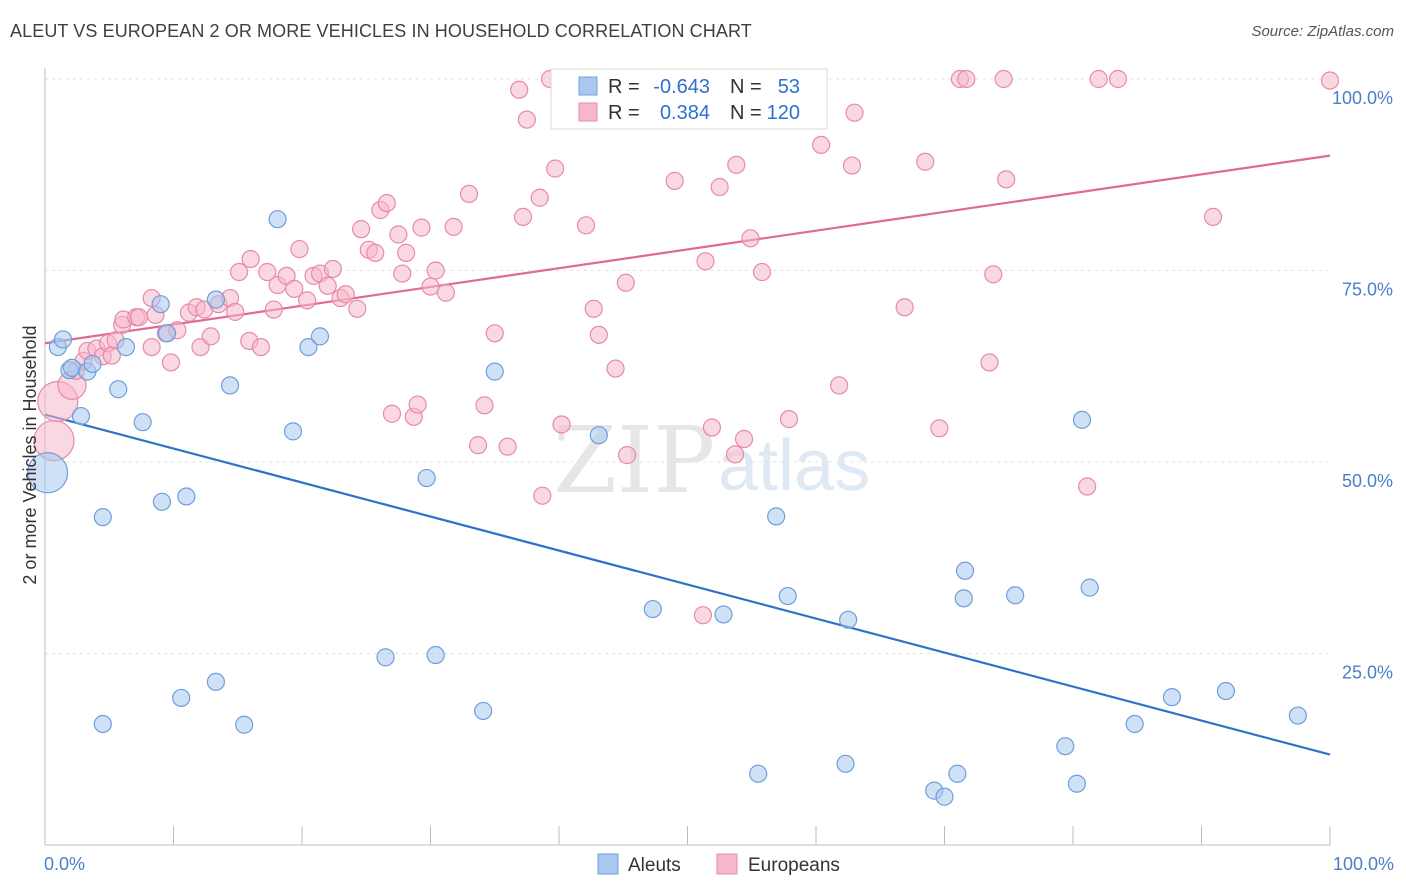  What do you see at coordinates (624, 87) in the screenshot?
I see `legend-r-label-aleuts: R =` at bounding box center [624, 87].